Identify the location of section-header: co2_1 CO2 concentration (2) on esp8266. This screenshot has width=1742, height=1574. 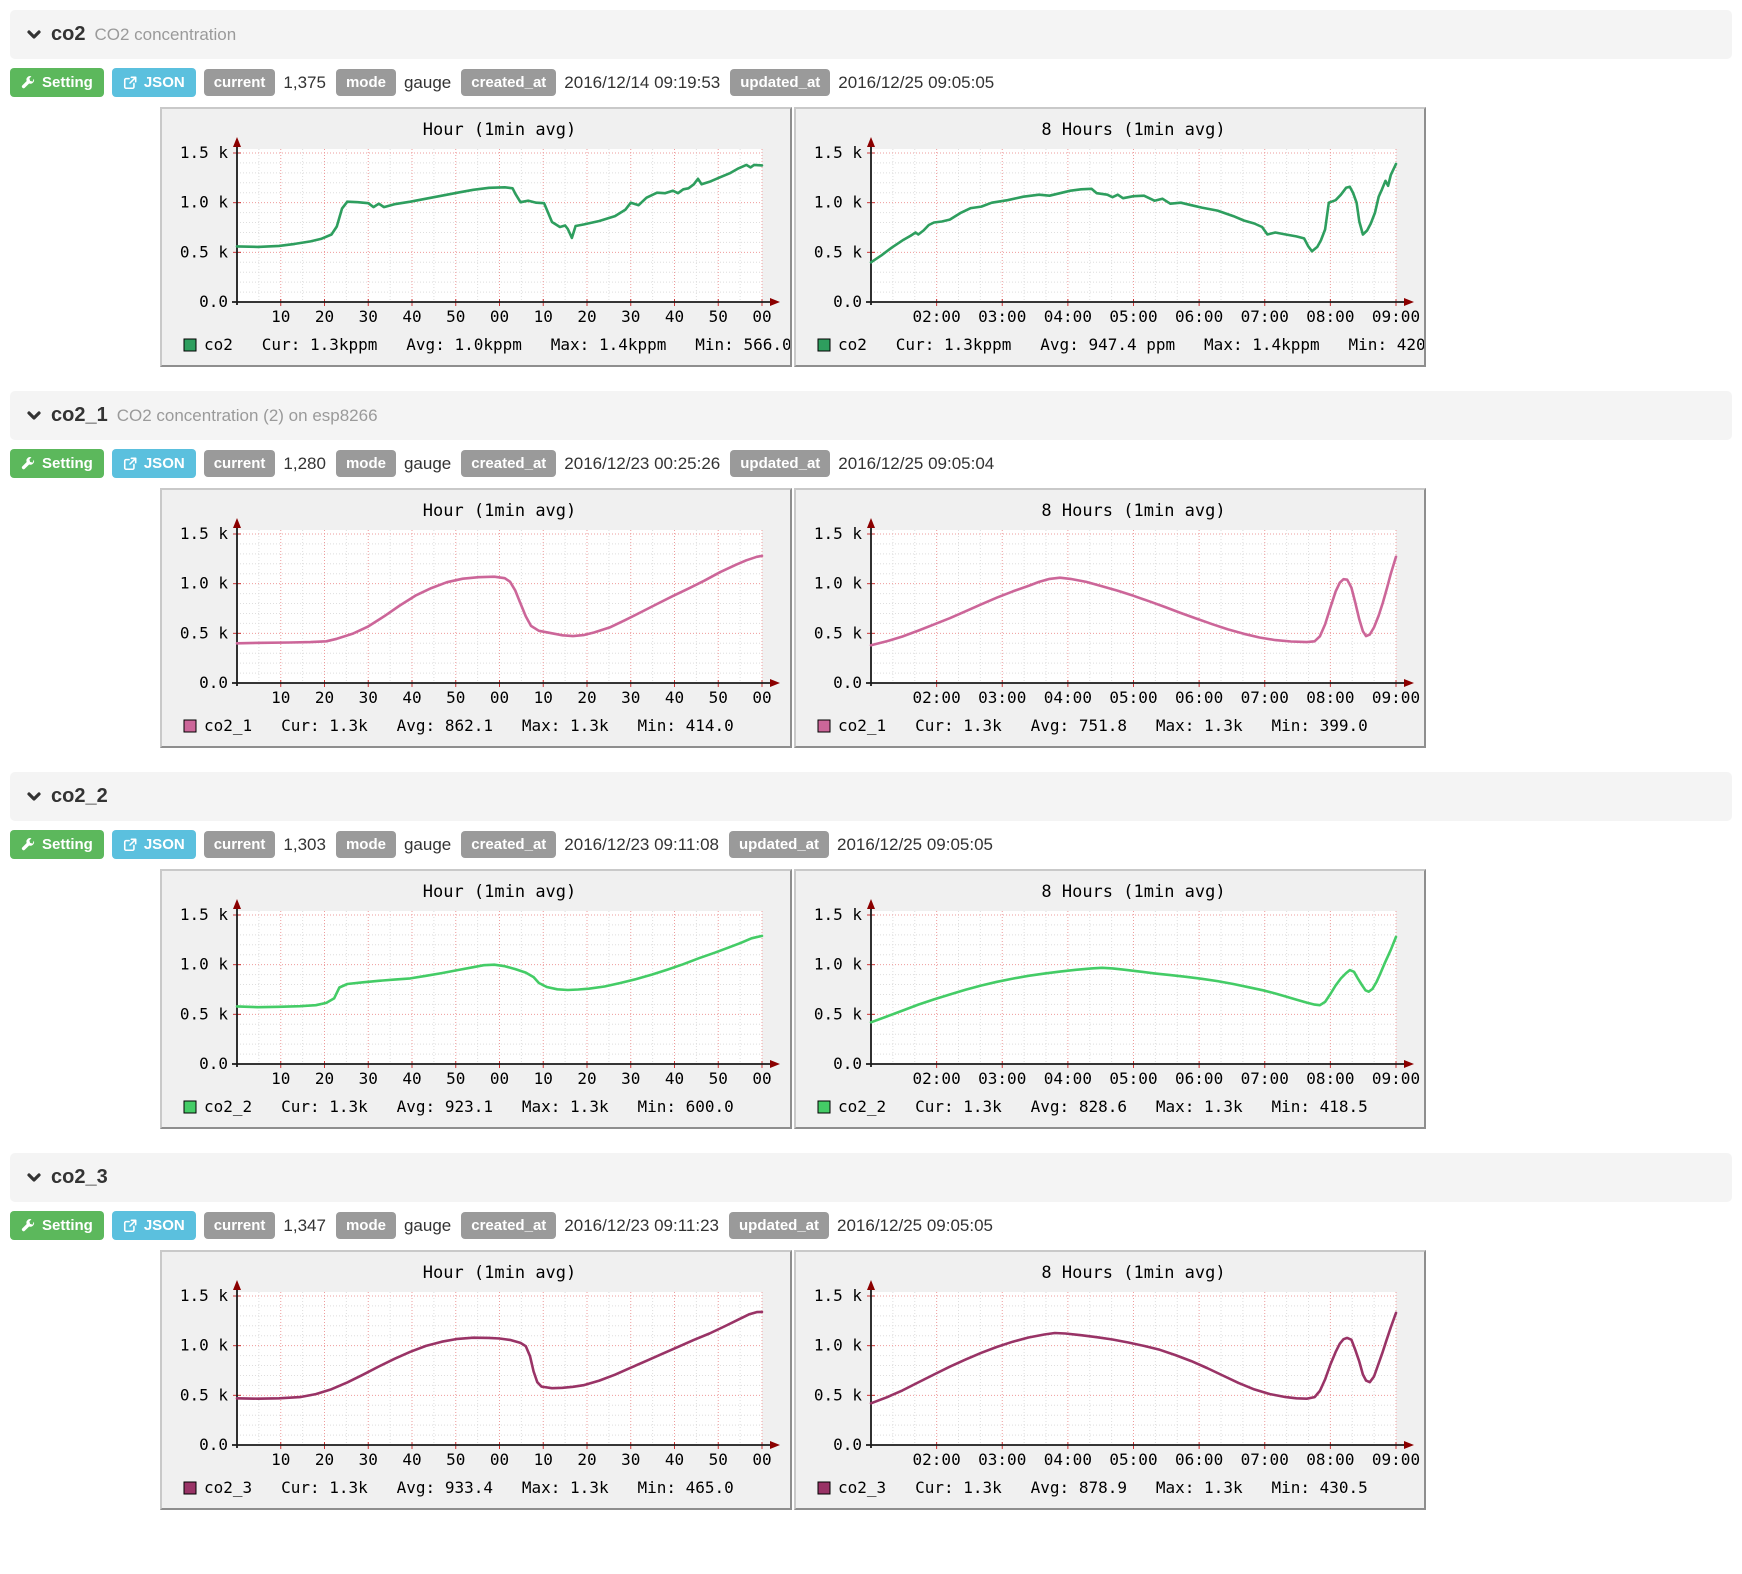
(871, 415).